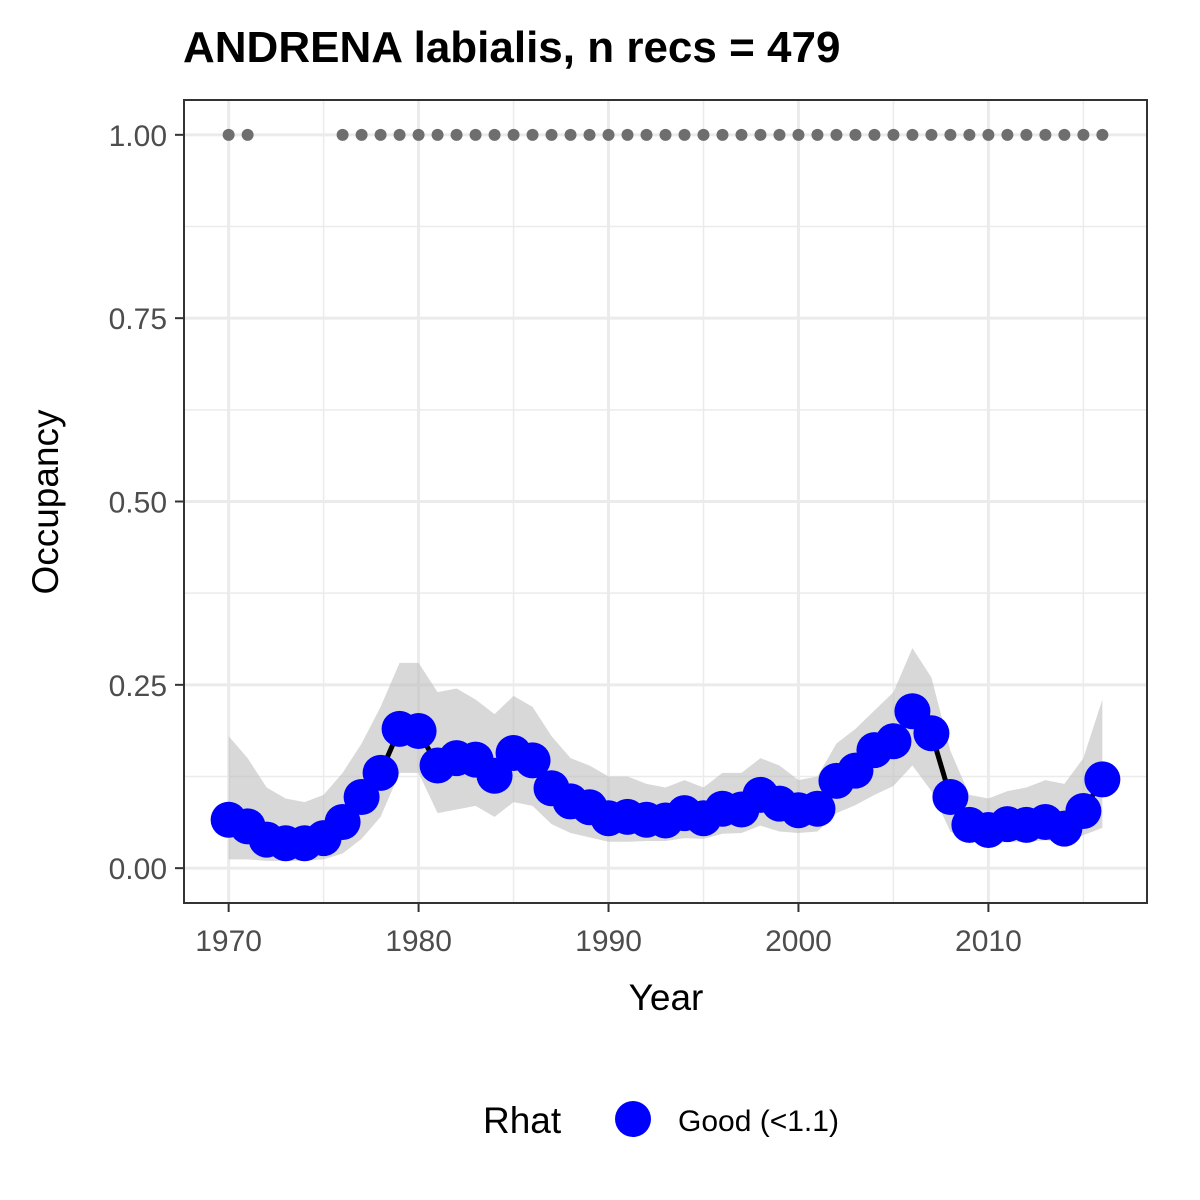 The height and width of the screenshot is (1200, 1200). I want to click on x-axis: 1970 1980 1990 2000 2010, so click(608, 930).